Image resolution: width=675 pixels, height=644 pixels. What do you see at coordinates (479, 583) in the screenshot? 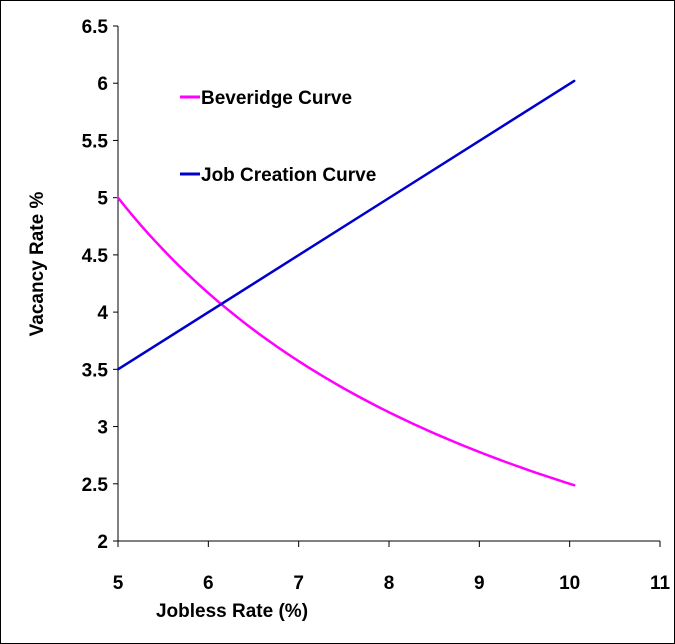
I see `x-tick-label: 9` at bounding box center [479, 583].